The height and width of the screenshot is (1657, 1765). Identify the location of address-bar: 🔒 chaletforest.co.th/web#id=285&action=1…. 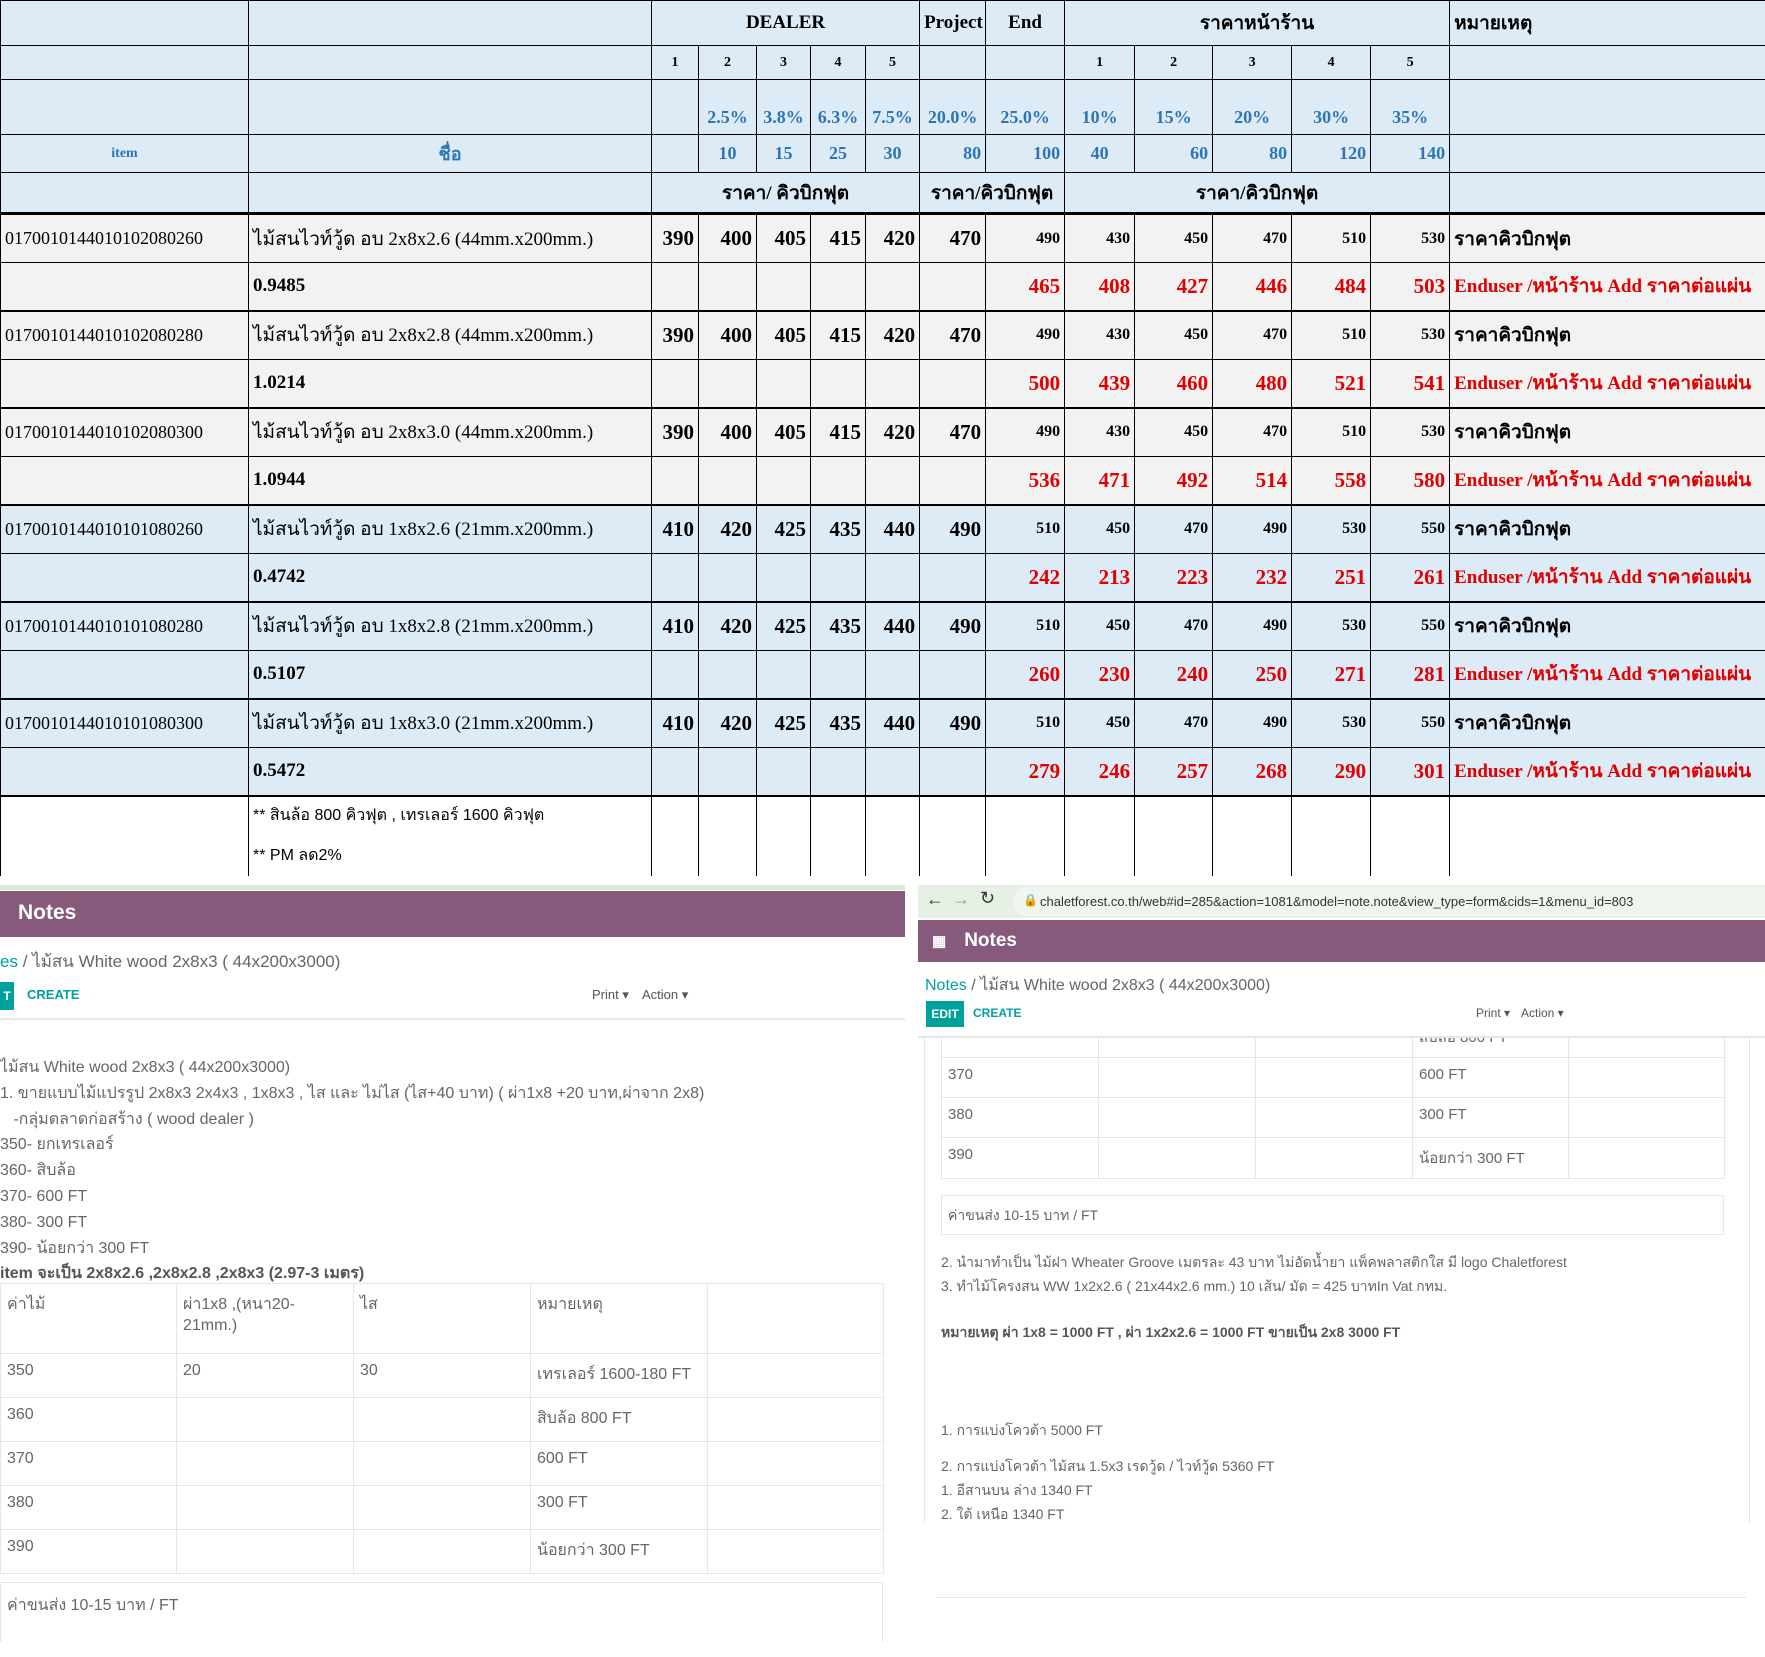
(1389, 901).